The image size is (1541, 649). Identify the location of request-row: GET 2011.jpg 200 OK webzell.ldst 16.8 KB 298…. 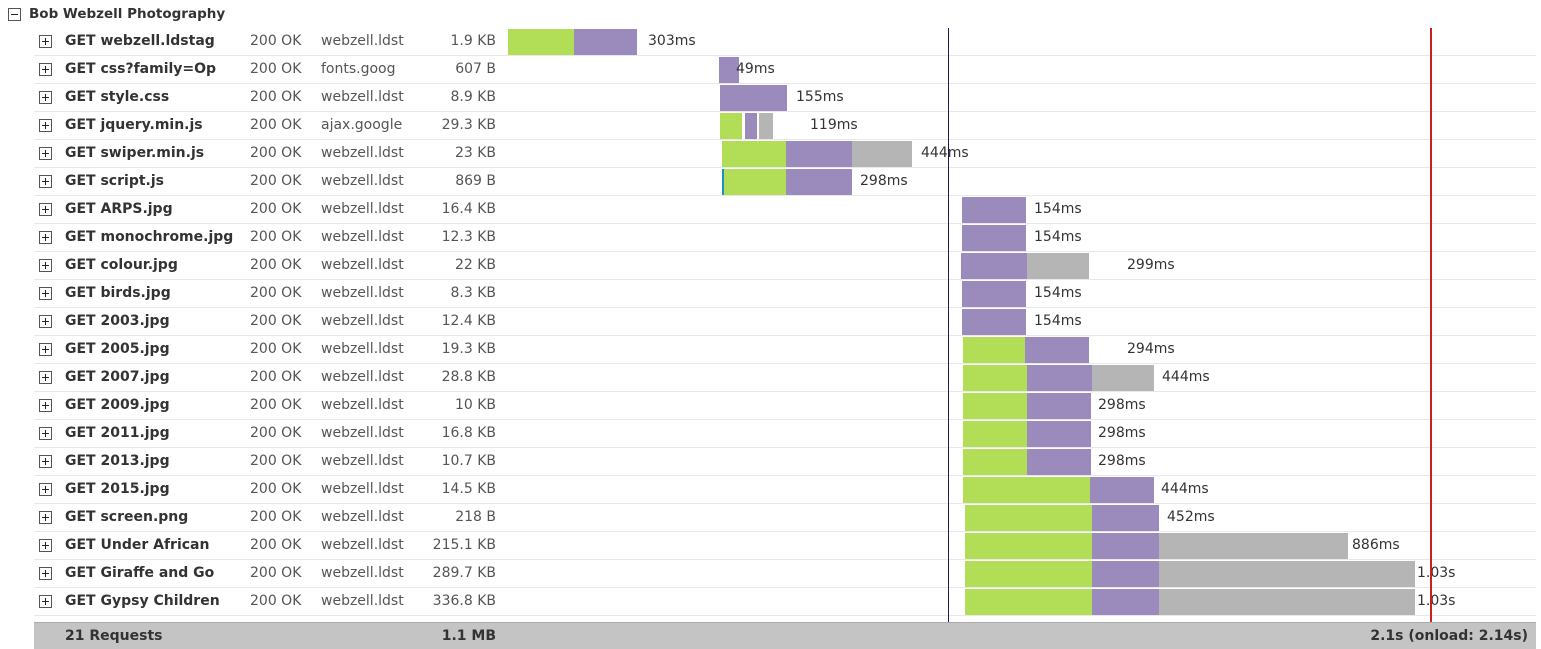
(785, 434).